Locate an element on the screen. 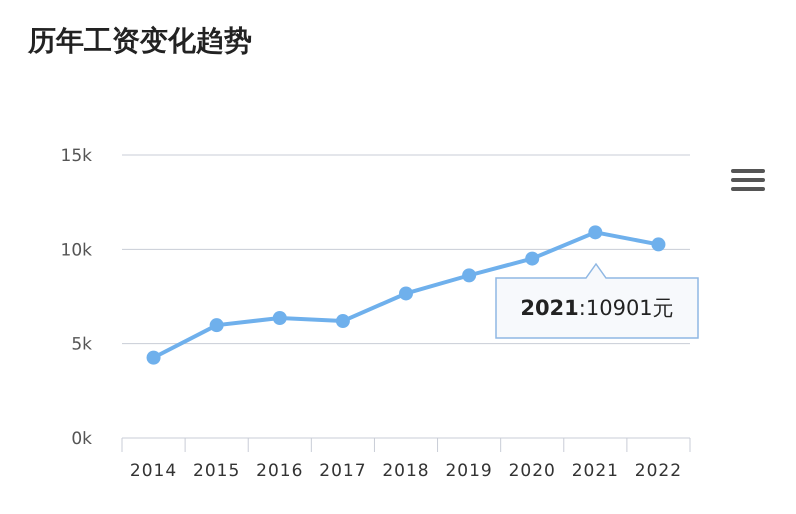  x-tick-label: 2022 is located at coordinates (658, 471).